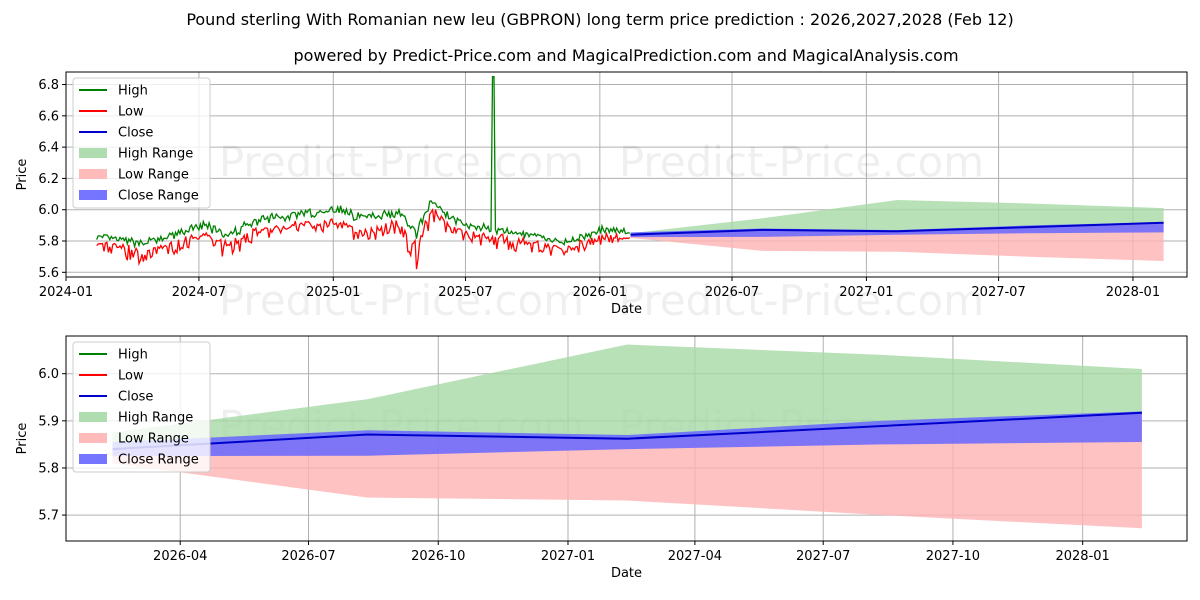 The image size is (1200, 600). What do you see at coordinates (363, 239) in the screenshot?
I see `low-series-line` at bounding box center [363, 239].